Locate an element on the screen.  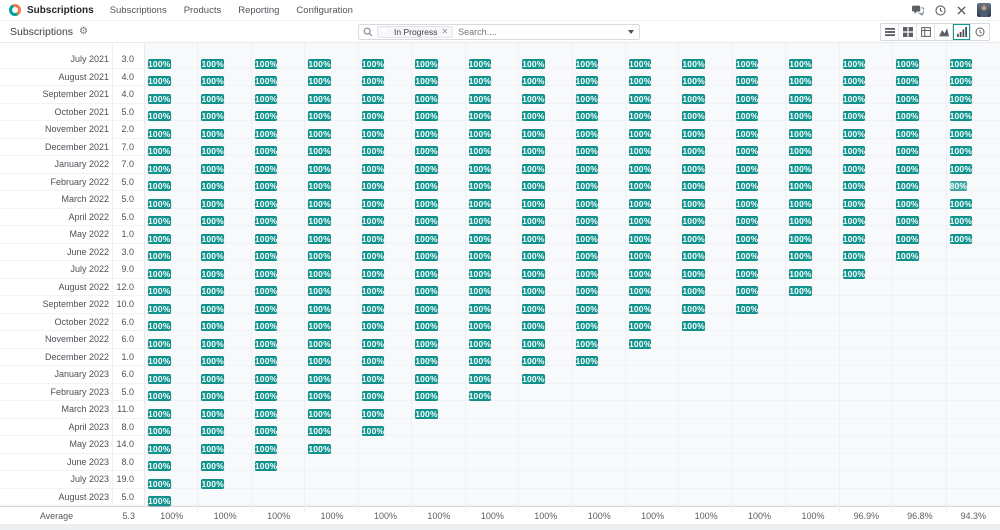
nav-menu-reporting: Reporting is located at coordinates (259, 10).